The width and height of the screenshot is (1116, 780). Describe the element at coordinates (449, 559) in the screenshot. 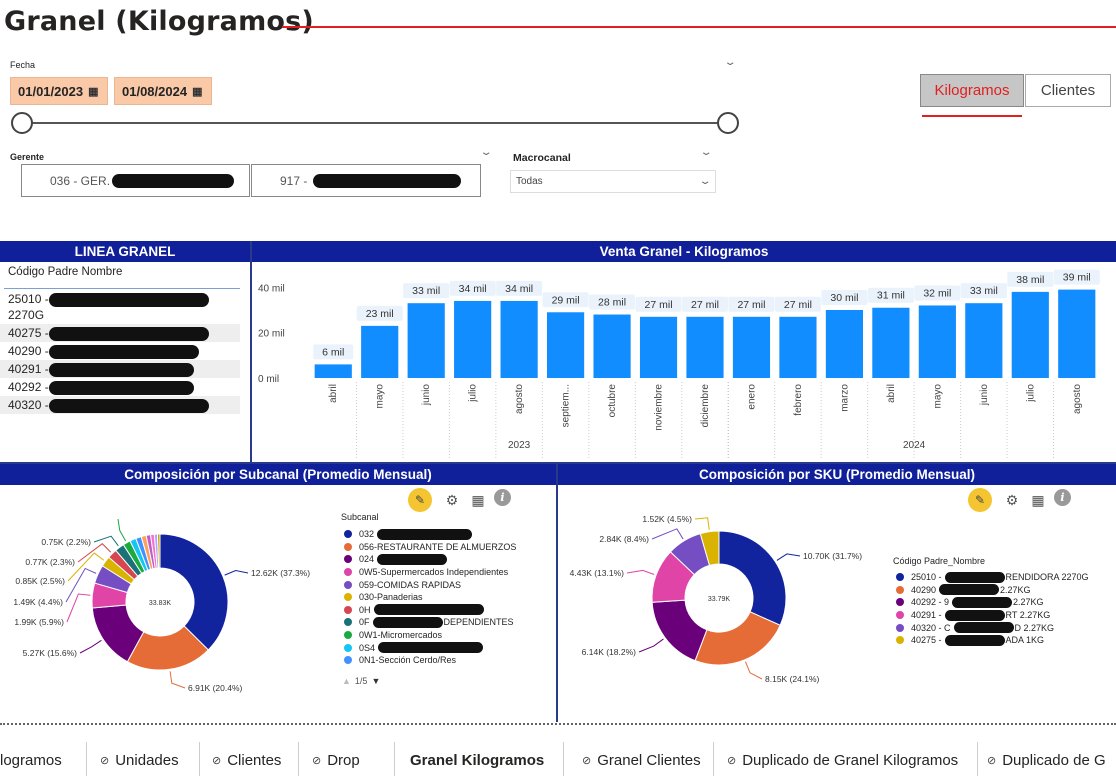

I see `legend-item: 024` at that location.